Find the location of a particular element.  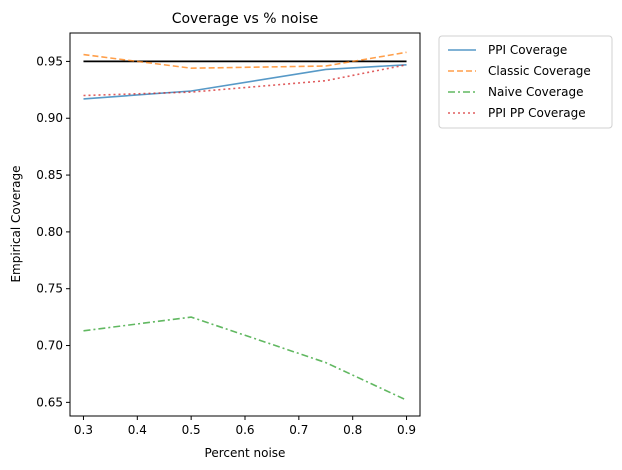

legend-box is located at coordinates (525, 82).